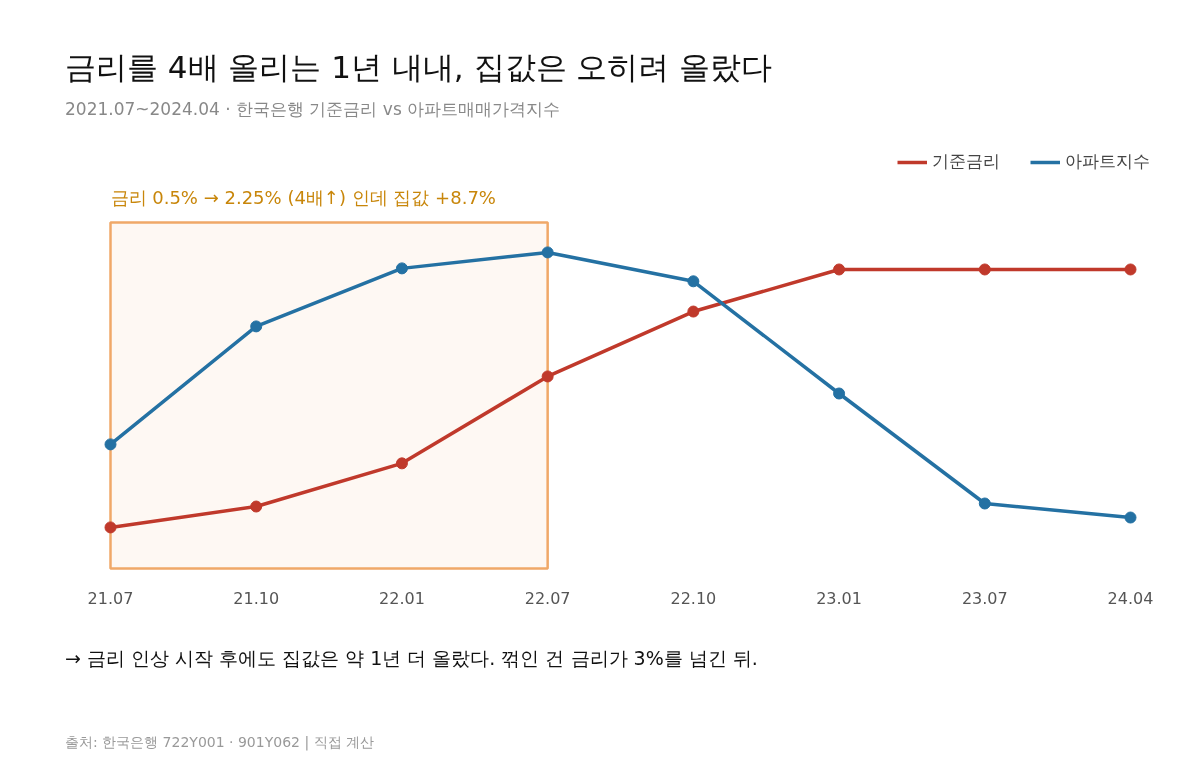 The height and width of the screenshot is (760, 1200). What do you see at coordinates (547, 598) in the screenshot?
I see `x-tick-label: 22.07` at bounding box center [547, 598].